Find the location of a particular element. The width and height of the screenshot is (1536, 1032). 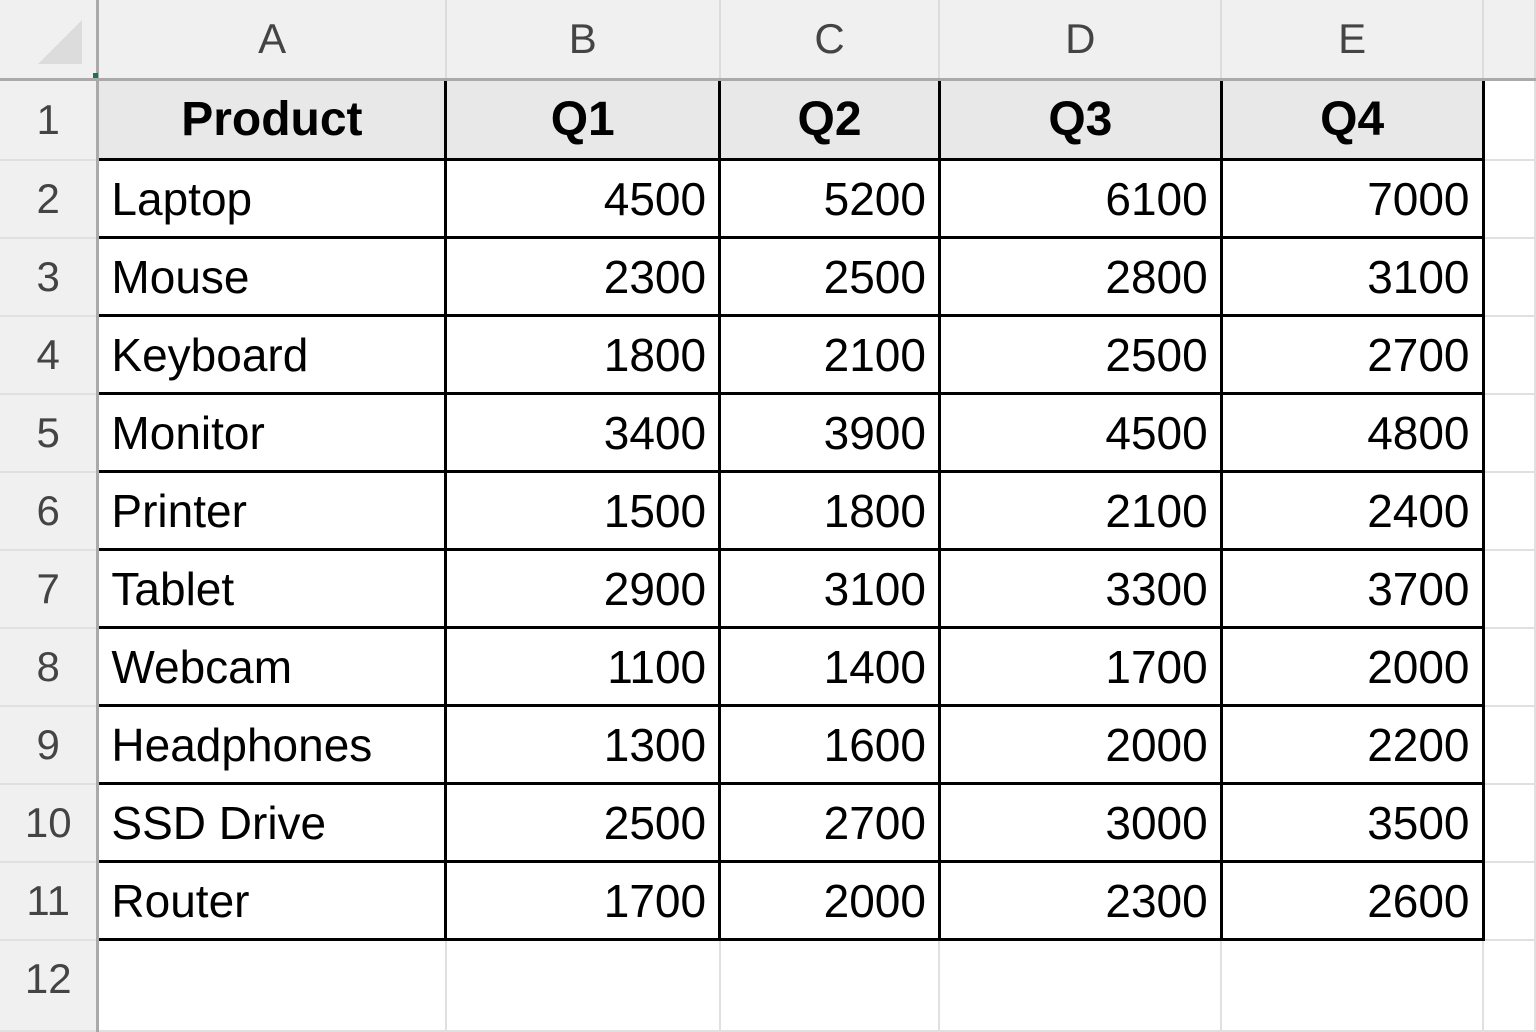

cell-d3: 2800 is located at coordinates (1080, 276).